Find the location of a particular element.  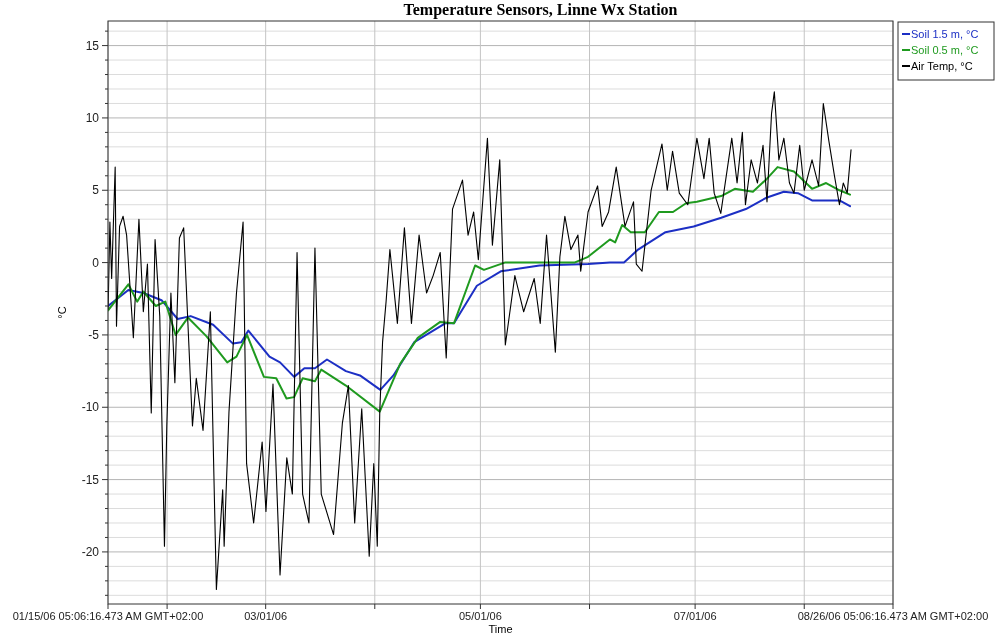

legend-label: Soil 0.5 m, °C is located at coordinates (945, 49).